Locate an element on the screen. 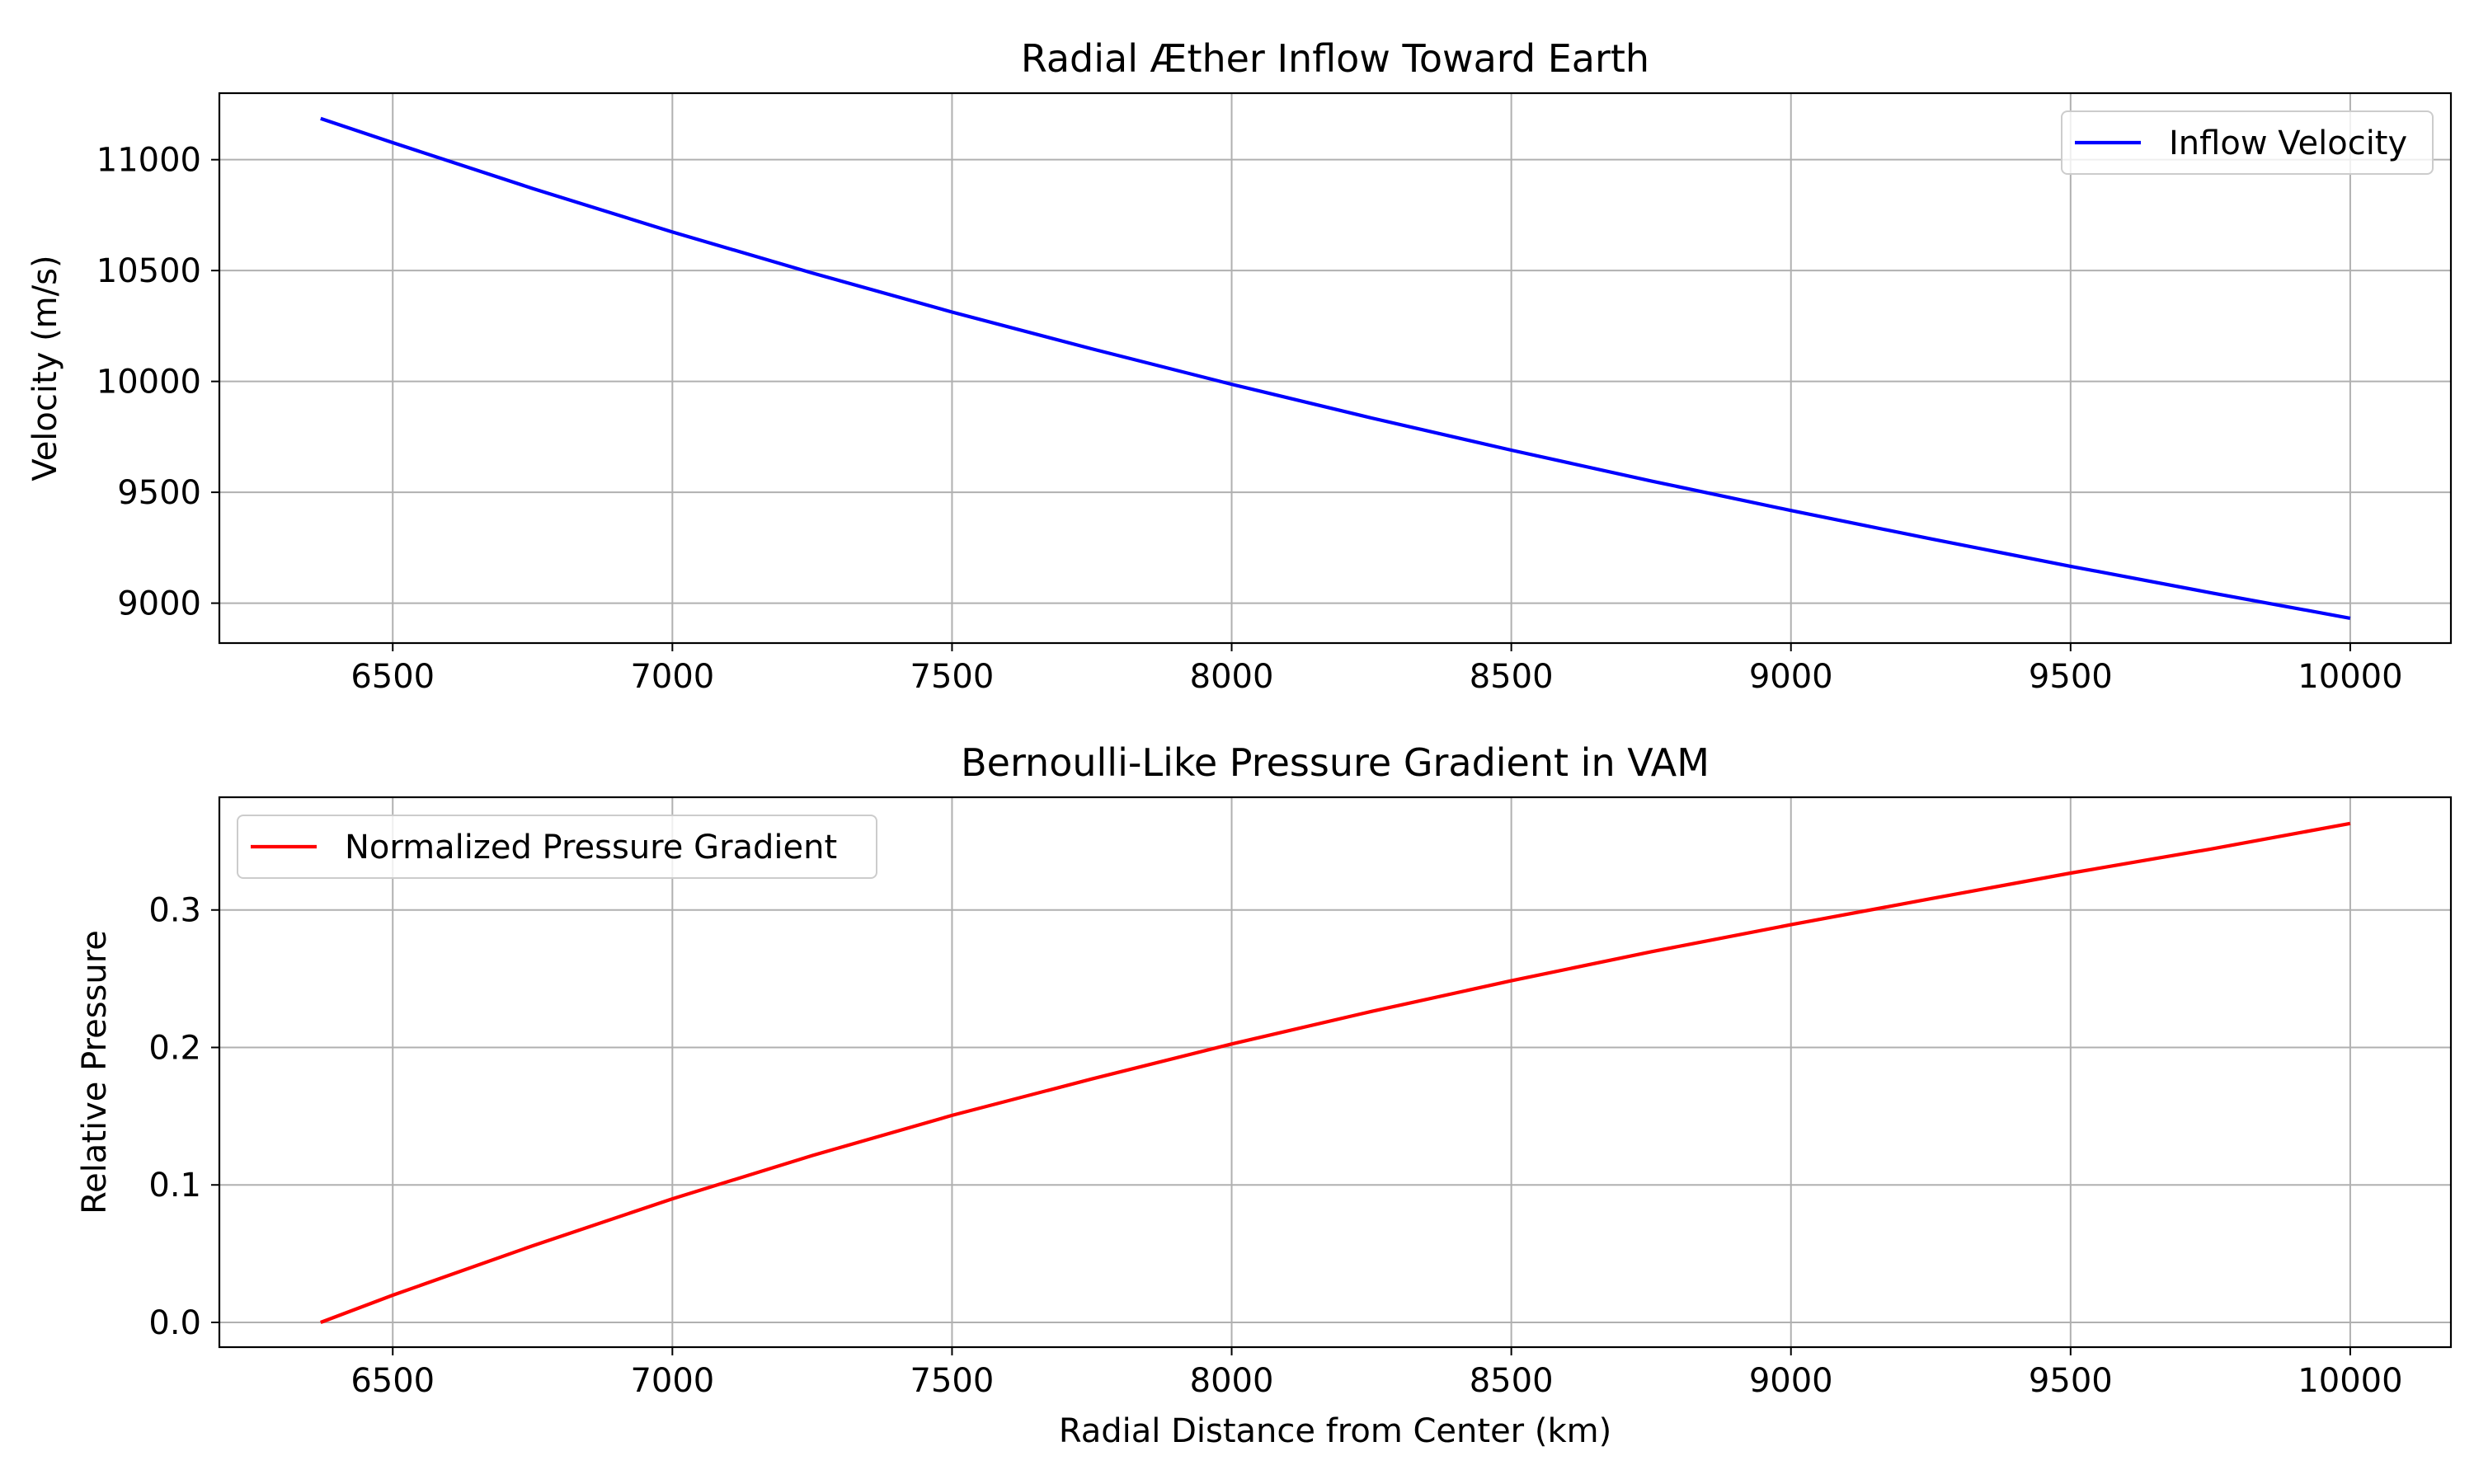 This screenshot has width=2474, height=1484. chart-0-title: Radial Æther Inflow Toward Earth is located at coordinates (1335, 58).